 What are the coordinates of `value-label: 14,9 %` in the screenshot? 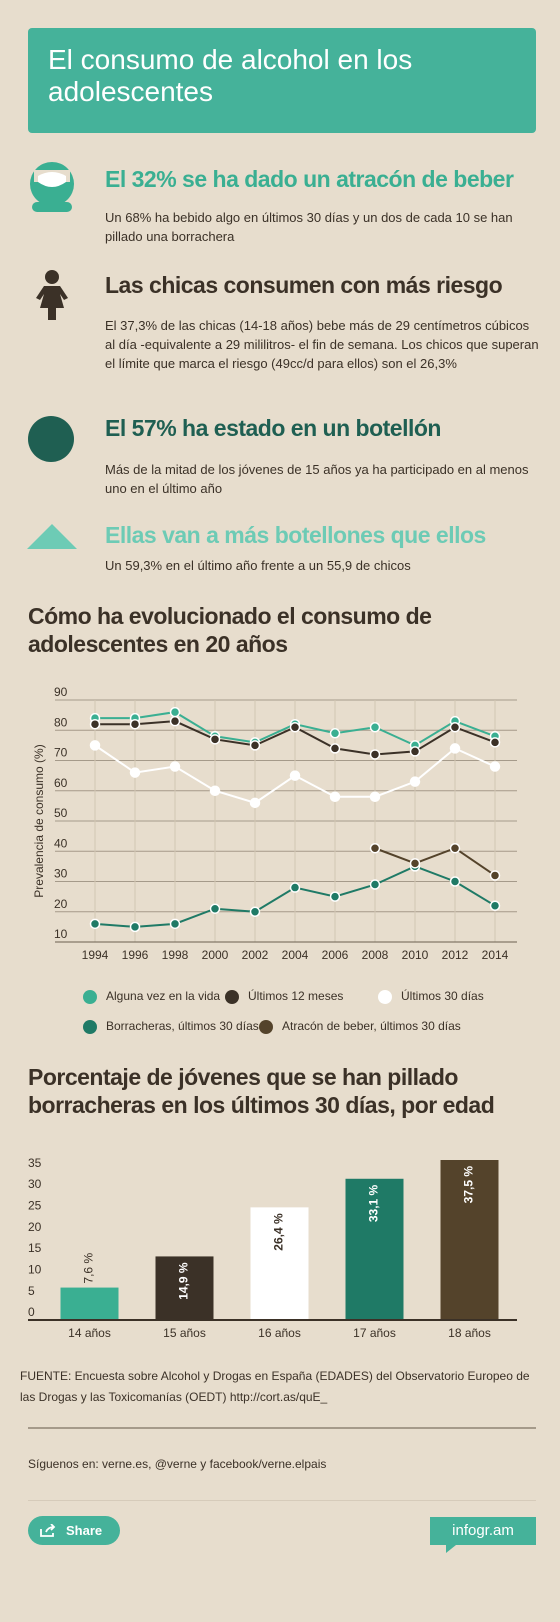 It's located at (184, 1281).